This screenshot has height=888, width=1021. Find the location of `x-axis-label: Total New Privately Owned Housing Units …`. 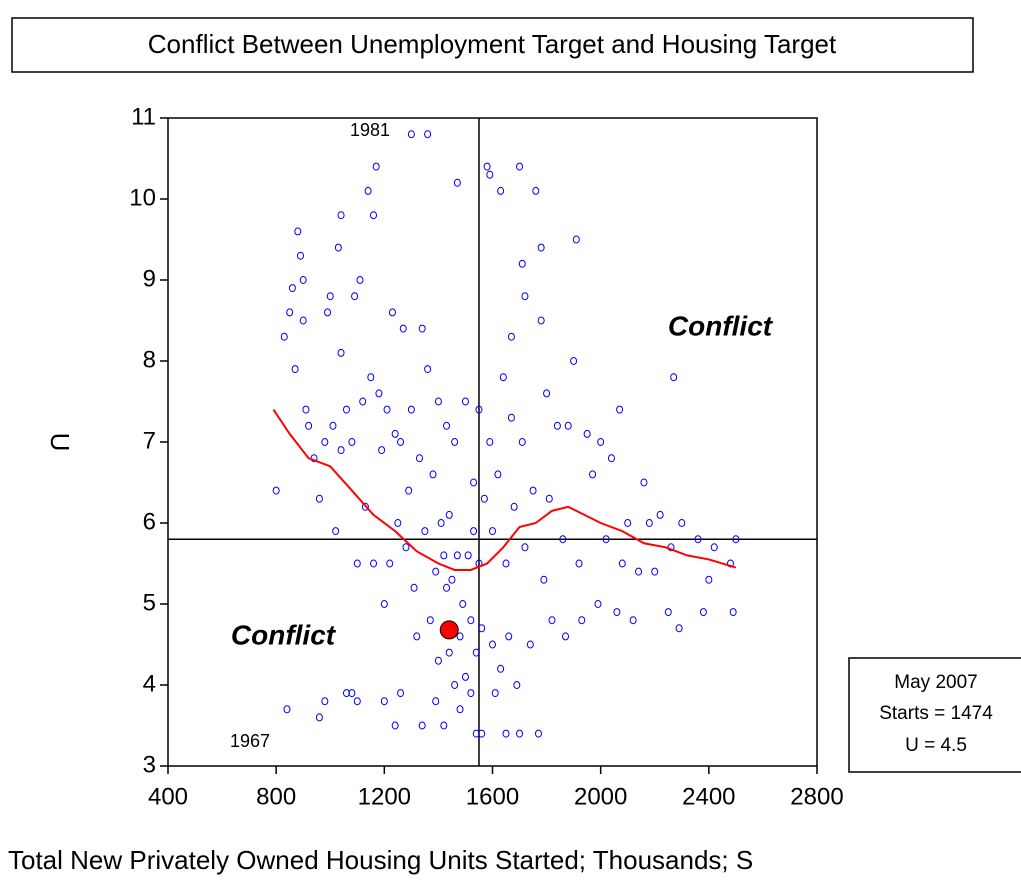

x-axis-label: Total New Privately Owned Housing Units … is located at coordinates (380, 860).